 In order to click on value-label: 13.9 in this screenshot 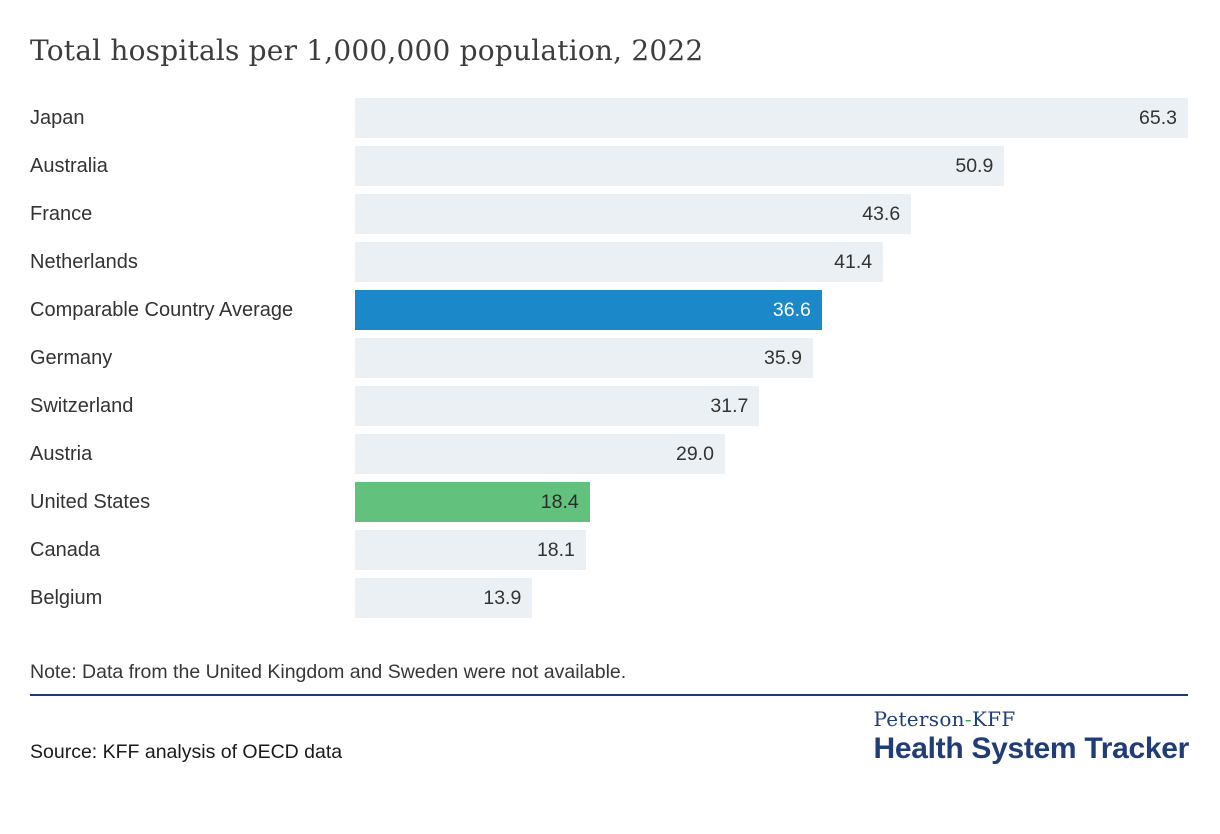, I will do `click(502, 597)`.